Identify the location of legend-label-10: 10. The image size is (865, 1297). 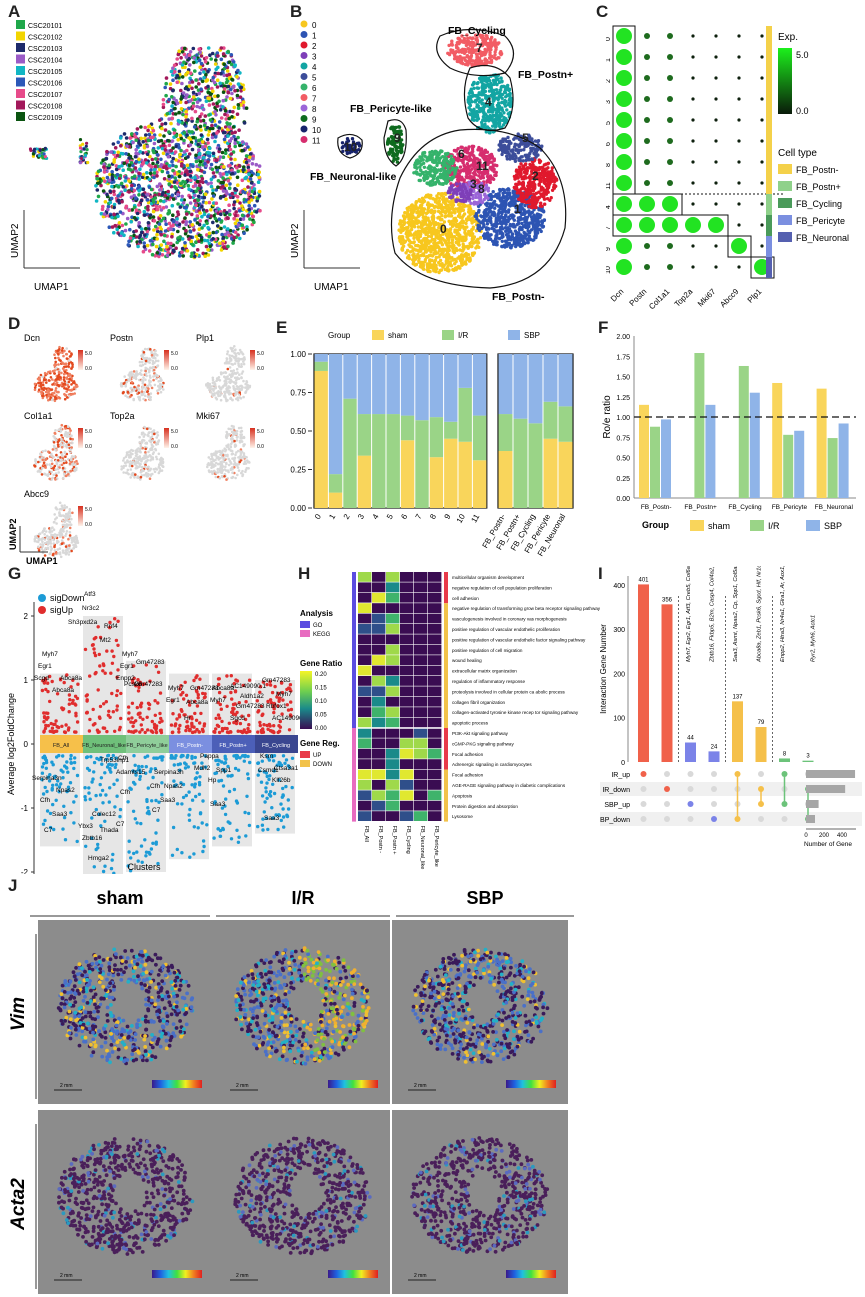
(316, 130).